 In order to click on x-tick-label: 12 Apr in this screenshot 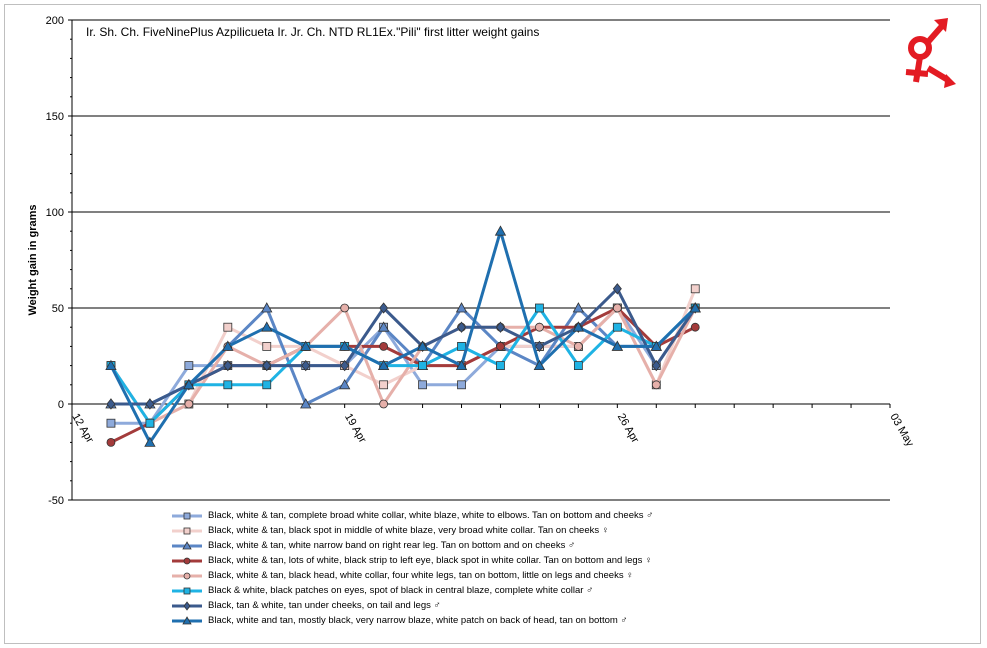, I will do `click(82, 429)`.